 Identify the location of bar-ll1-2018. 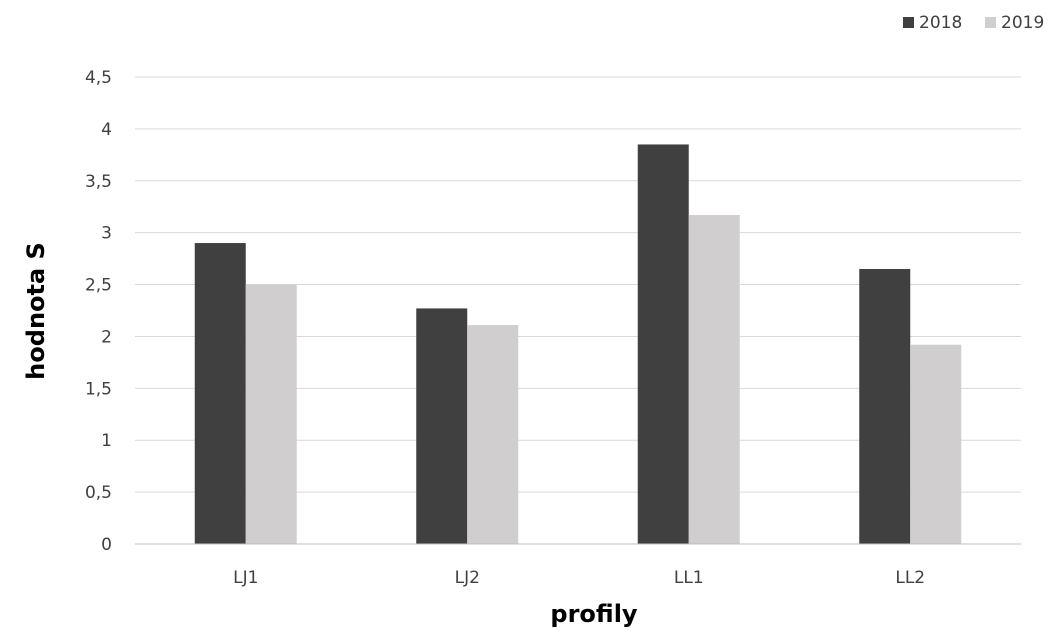
(663, 344).